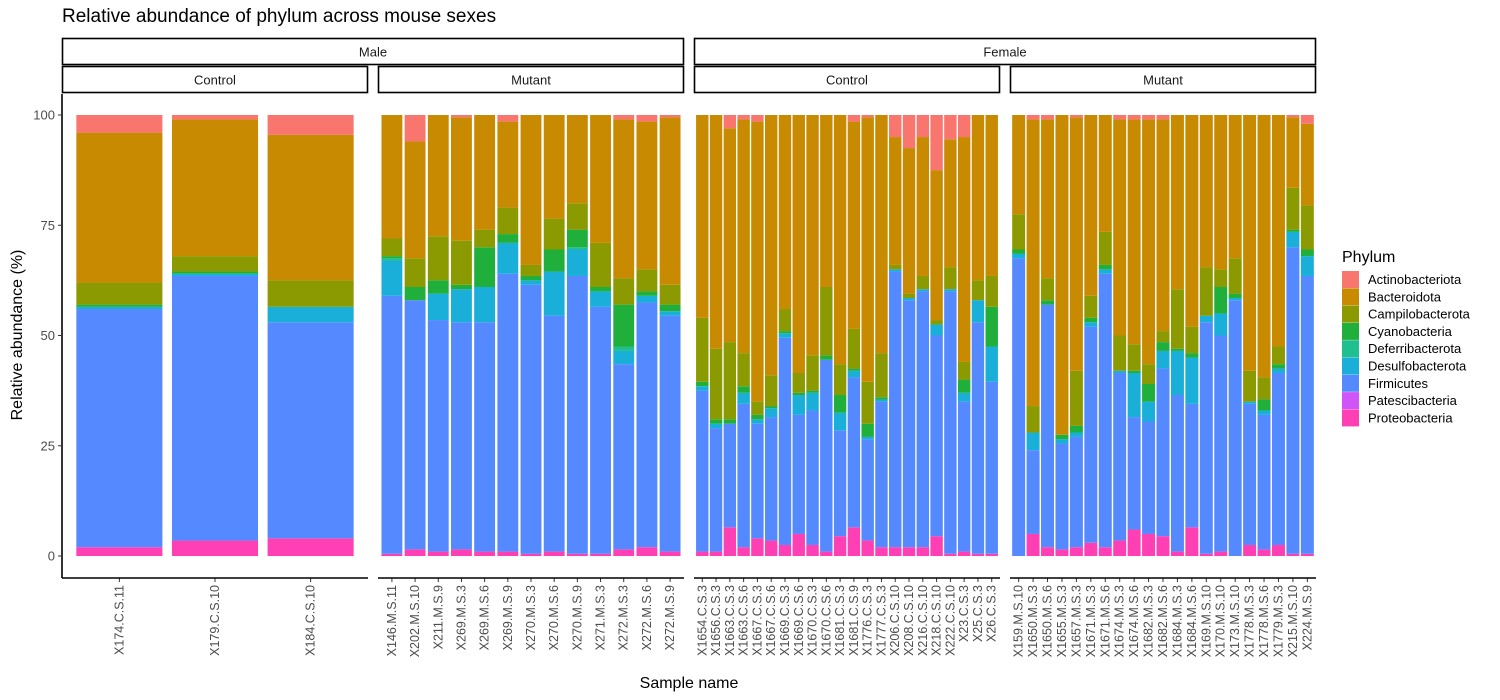 This screenshot has width=1500, height=700. What do you see at coordinates (1307, 617) in the screenshot?
I see `x-tick-label: X224.M.S.9` at bounding box center [1307, 617].